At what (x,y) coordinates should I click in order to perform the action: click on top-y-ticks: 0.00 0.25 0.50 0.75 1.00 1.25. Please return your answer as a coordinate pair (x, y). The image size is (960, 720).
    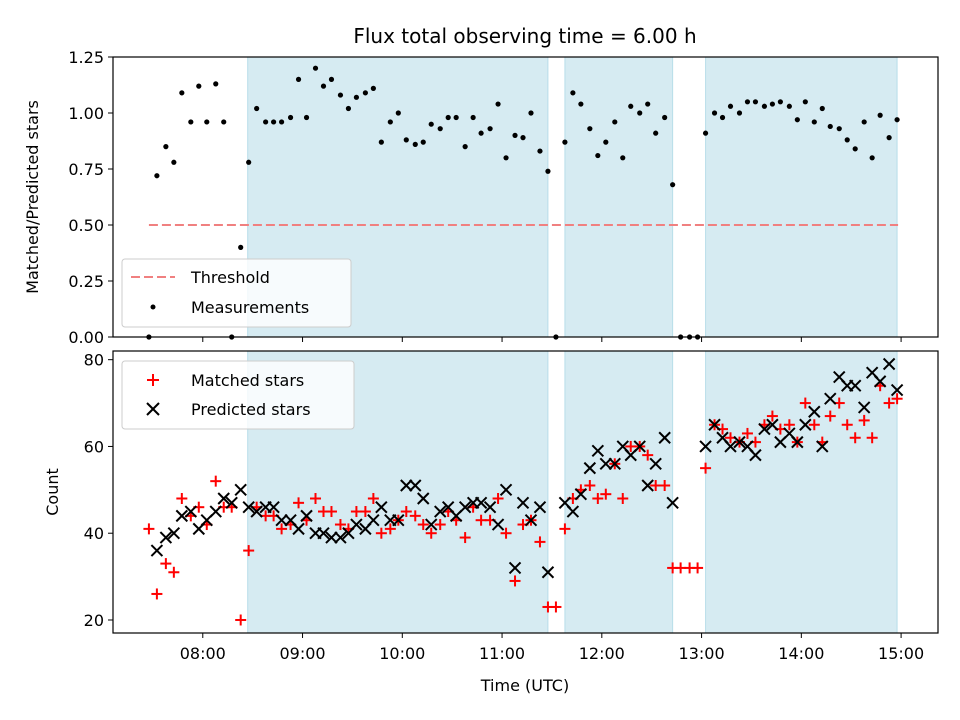
    Looking at the image, I should click on (90, 197).